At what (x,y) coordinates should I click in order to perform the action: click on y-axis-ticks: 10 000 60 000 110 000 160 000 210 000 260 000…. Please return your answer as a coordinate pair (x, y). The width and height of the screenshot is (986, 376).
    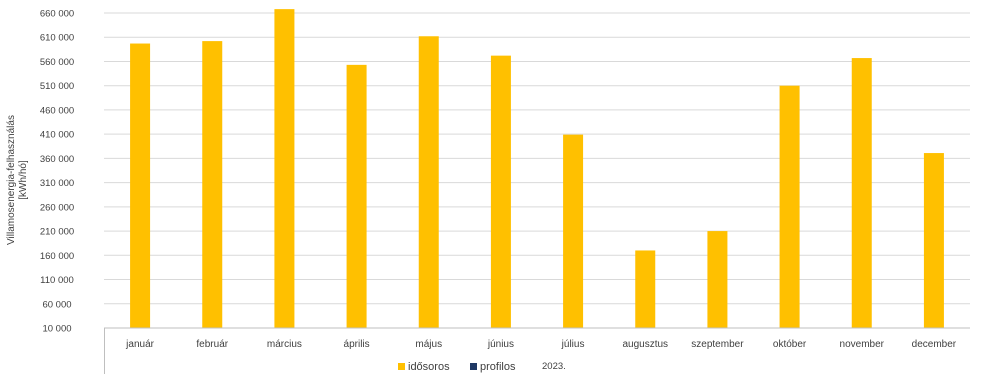
    Looking at the image, I should click on (57, 172).